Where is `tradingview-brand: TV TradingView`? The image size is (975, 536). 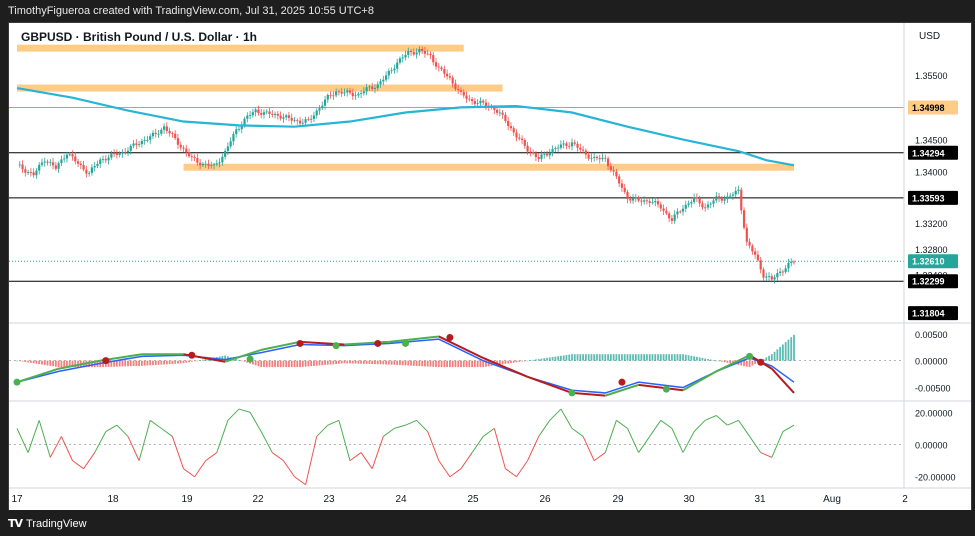
tradingview-brand: TV TradingView is located at coordinates (47, 523).